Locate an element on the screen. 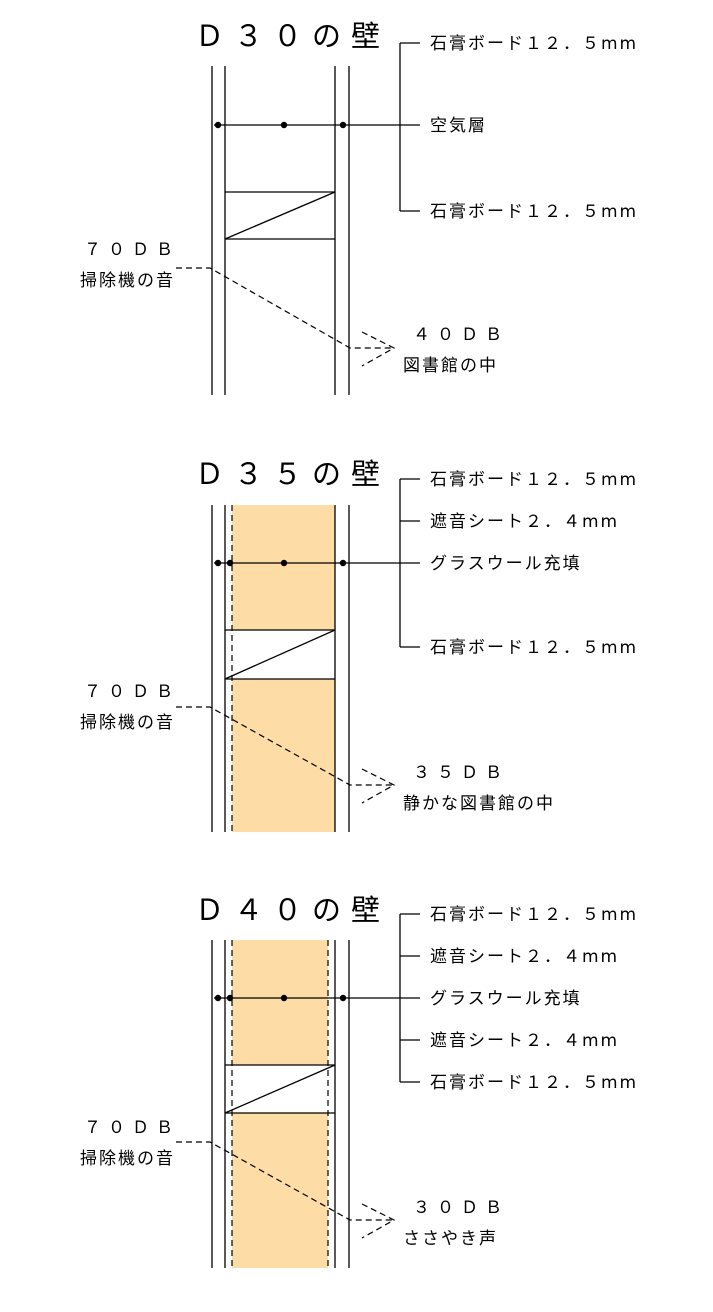 The height and width of the screenshot is (1312, 713). result-db: ４０ＤＢ is located at coordinates (461, 335).